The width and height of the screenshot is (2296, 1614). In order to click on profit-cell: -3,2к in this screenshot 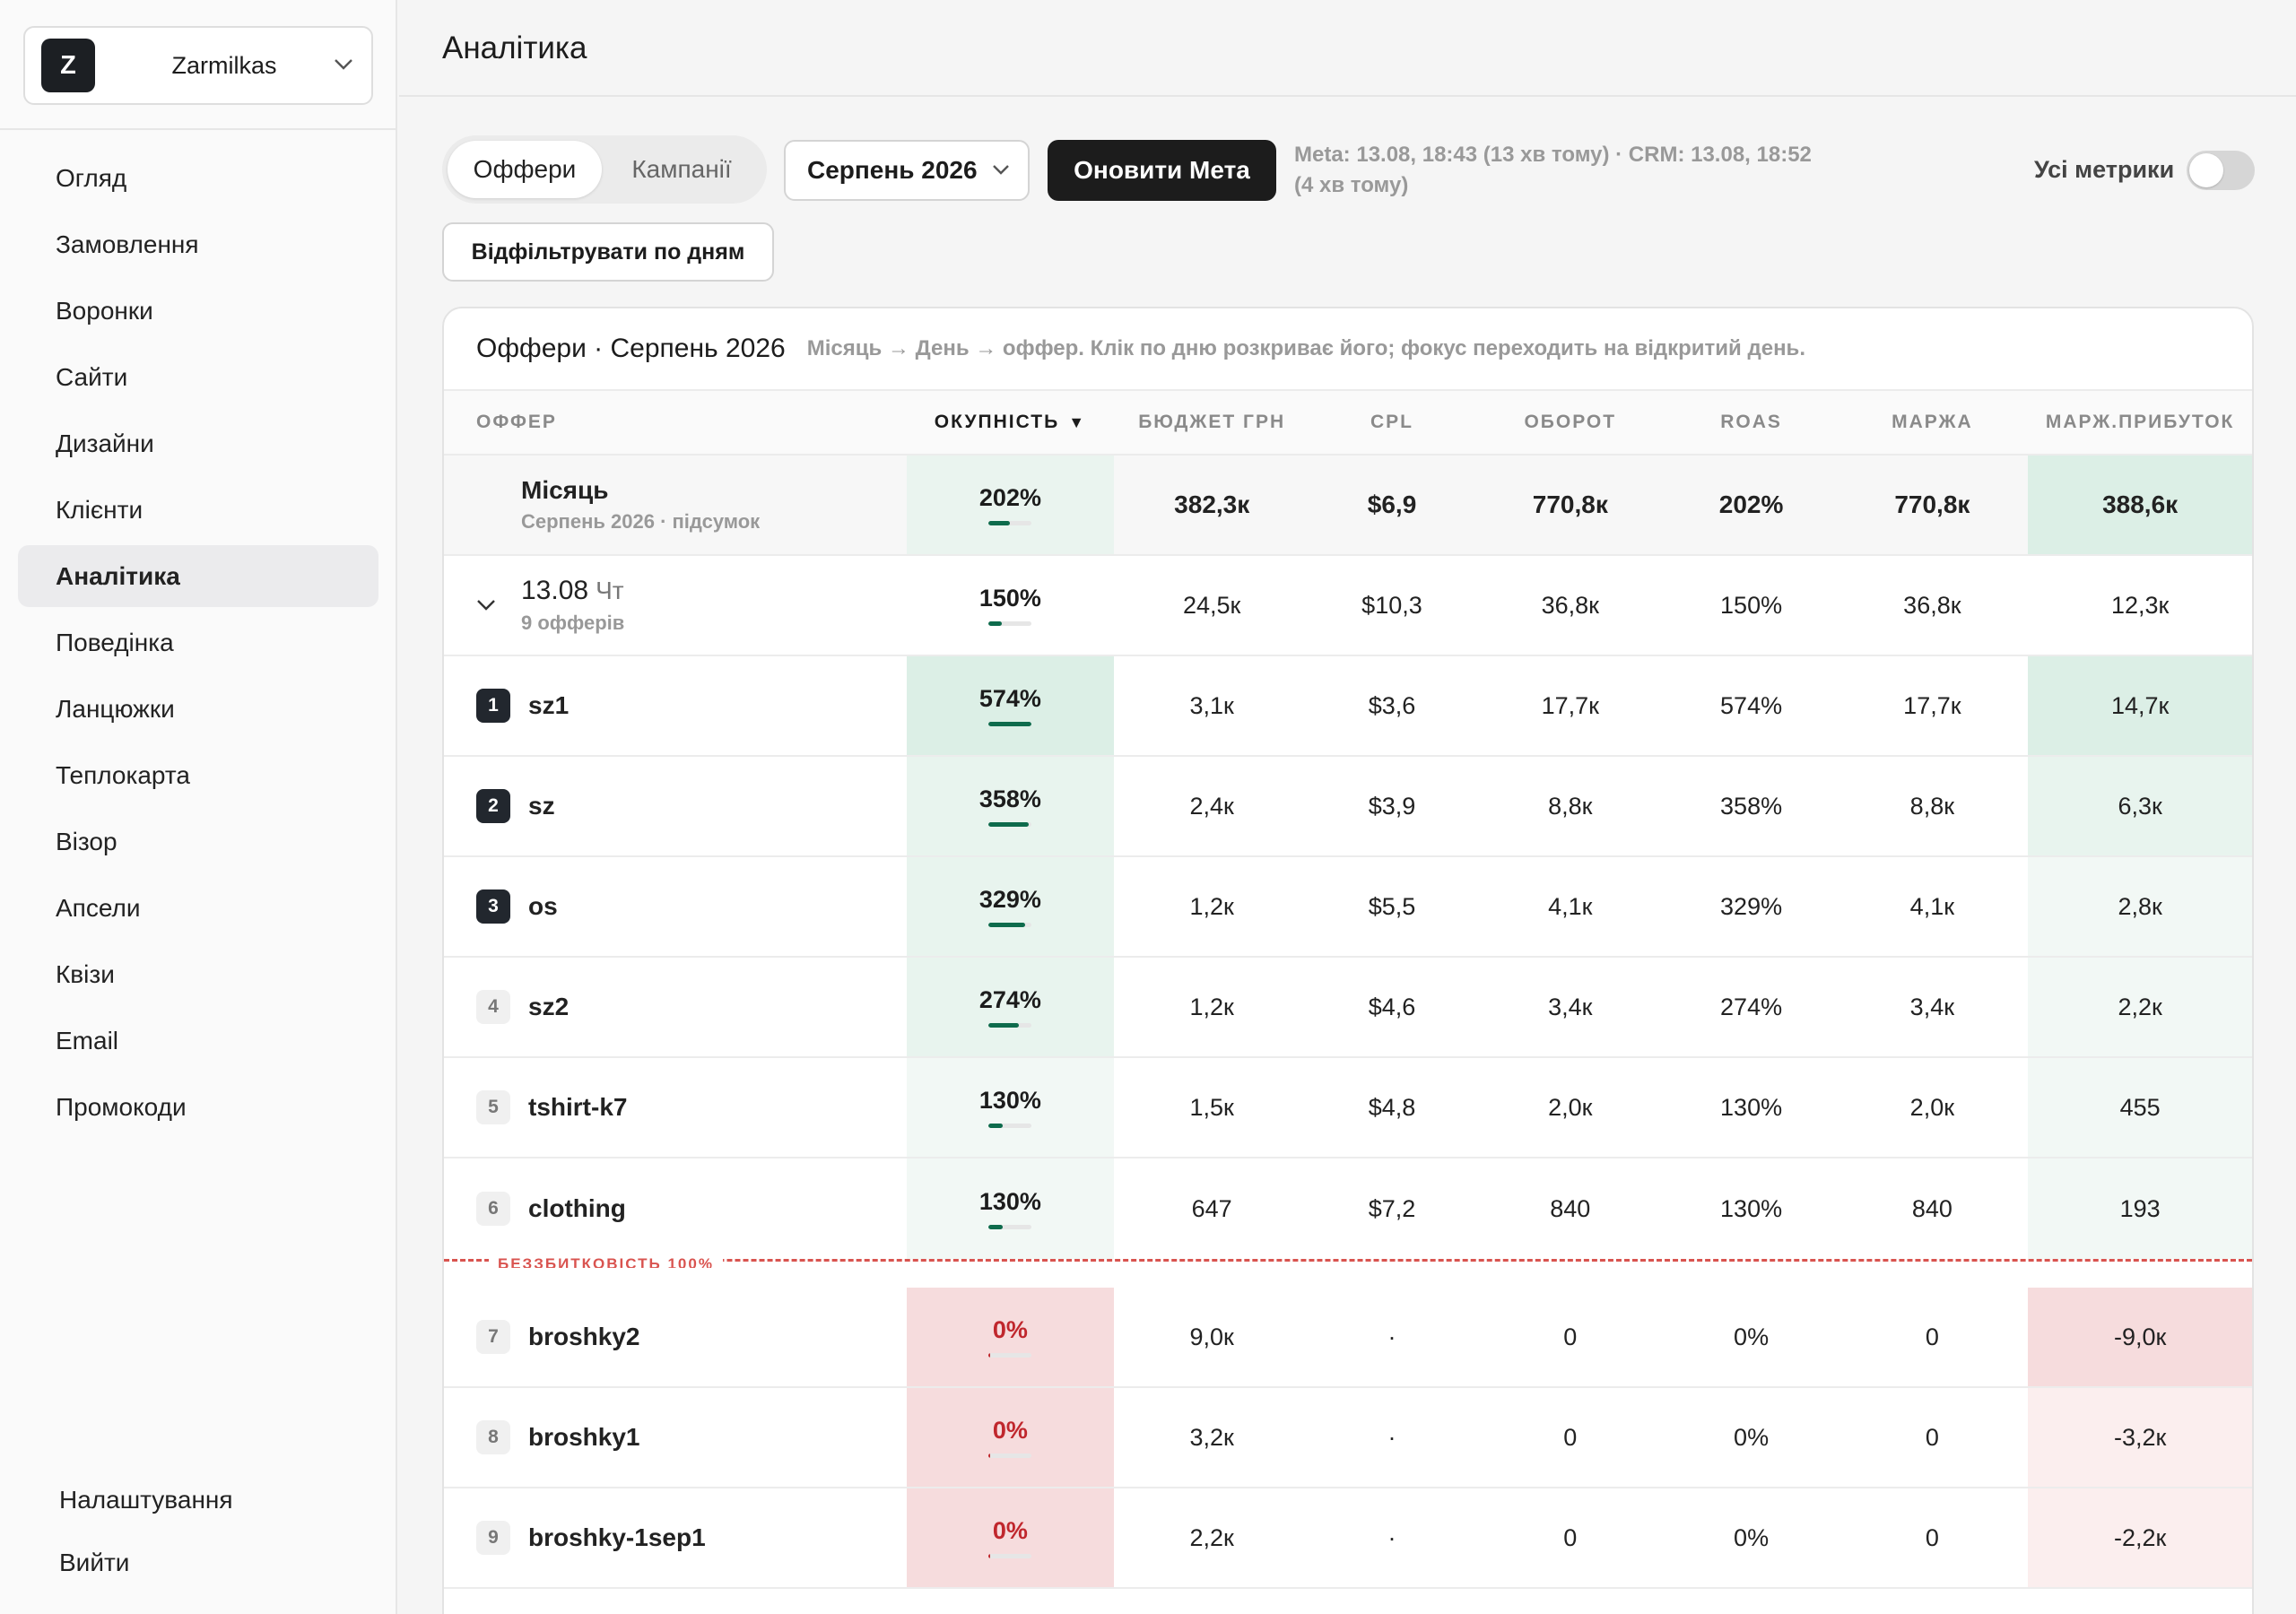, I will do `click(2140, 1437)`.